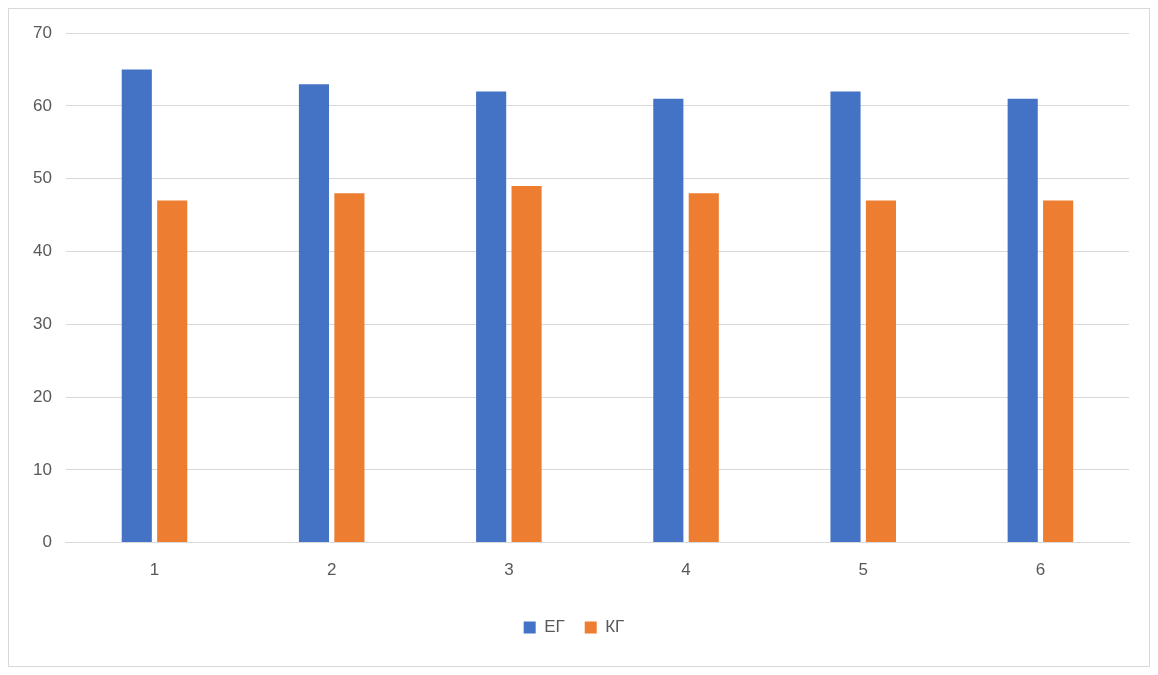 The image size is (1158, 675). I want to click on y-tick-label: 0, so click(47, 542).